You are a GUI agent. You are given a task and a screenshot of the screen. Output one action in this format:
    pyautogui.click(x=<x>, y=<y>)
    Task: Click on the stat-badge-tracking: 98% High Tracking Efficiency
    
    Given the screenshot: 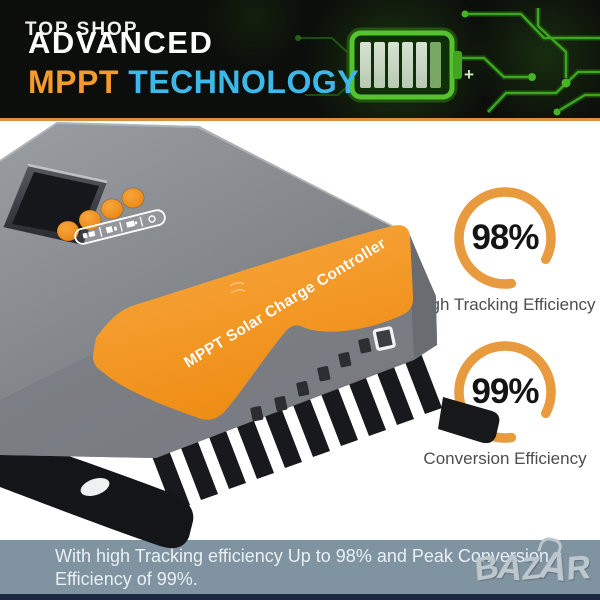 What is the action you would take?
    pyautogui.click(x=505, y=248)
    